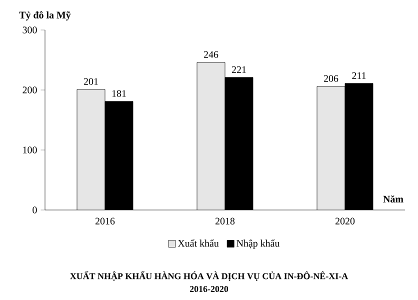 This screenshot has height=300, width=418. What do you see at coordinates (105, 221) in the screenshot?
I see `x-tick-label: 2016` at bounding box center [105, 221].